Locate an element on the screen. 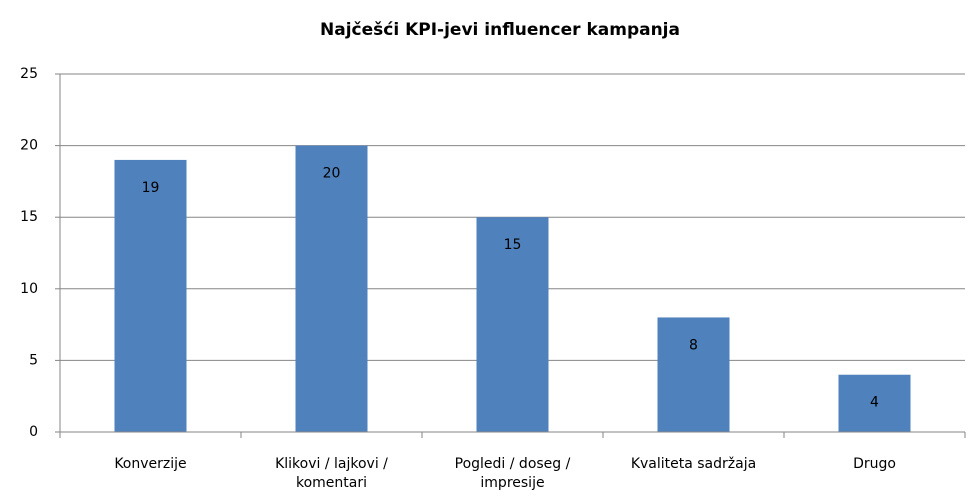 The width and height of the screenshot is (967, 504). data-label: 20 is located at coordinates (332, 174).